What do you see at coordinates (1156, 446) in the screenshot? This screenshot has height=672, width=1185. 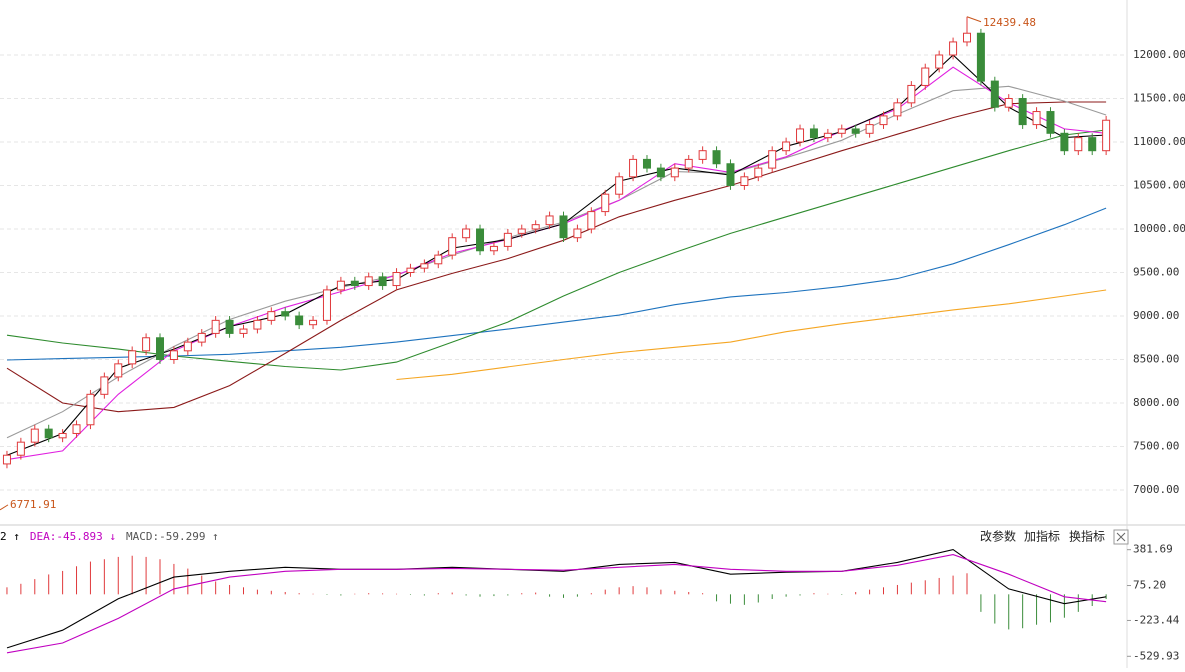 I see `y-tick-label: 7500.00` at bounding box center [1156, 446].